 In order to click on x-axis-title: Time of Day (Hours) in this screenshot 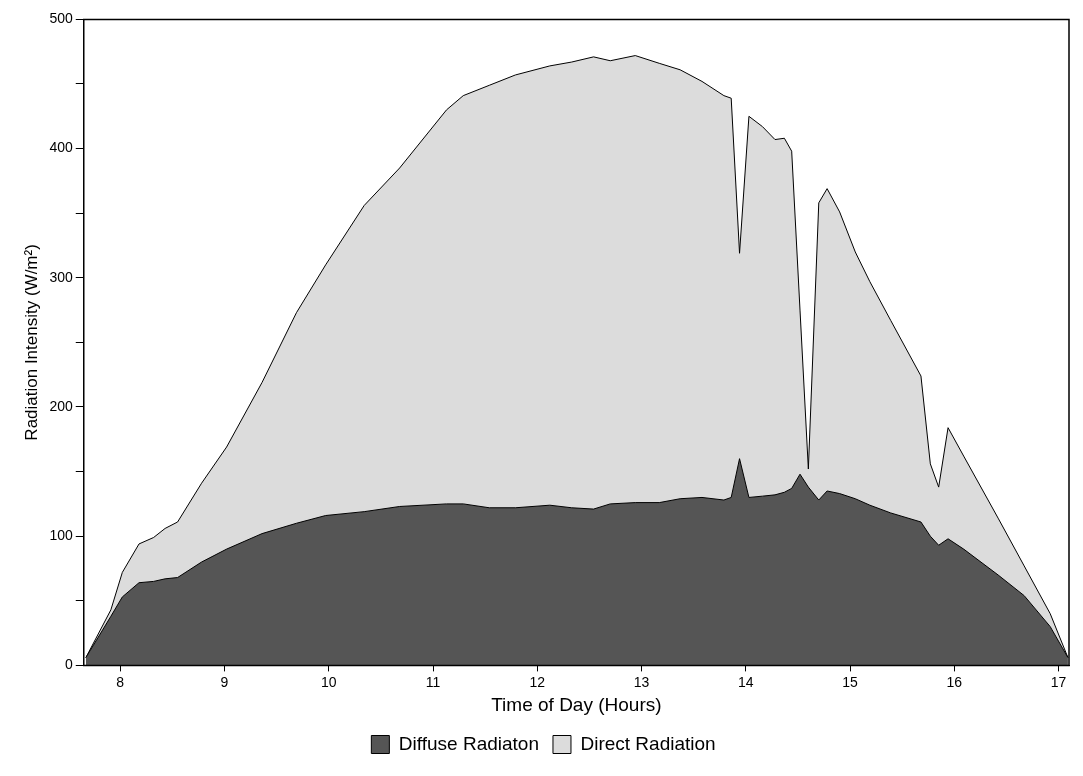, I will do `click(576, 704)`.